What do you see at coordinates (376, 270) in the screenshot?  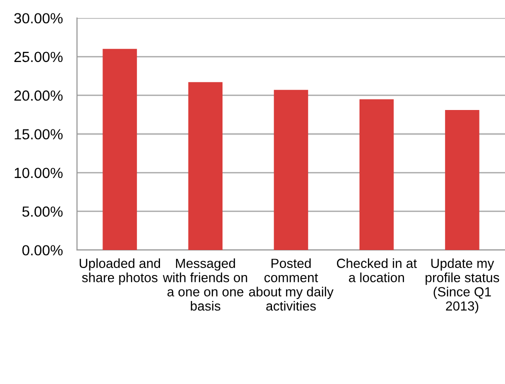 I see `x-tick-label: Checked in at a location` at bounding box center [376, 270].